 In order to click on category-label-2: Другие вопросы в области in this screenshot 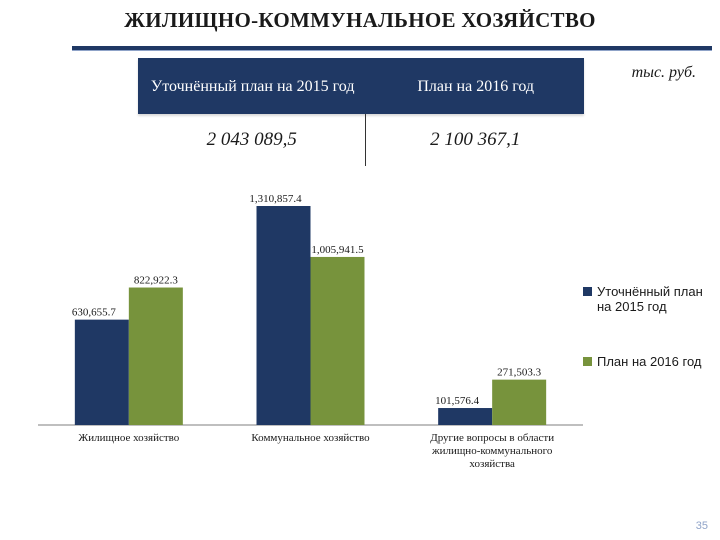, I will do `click(492, 438)`.